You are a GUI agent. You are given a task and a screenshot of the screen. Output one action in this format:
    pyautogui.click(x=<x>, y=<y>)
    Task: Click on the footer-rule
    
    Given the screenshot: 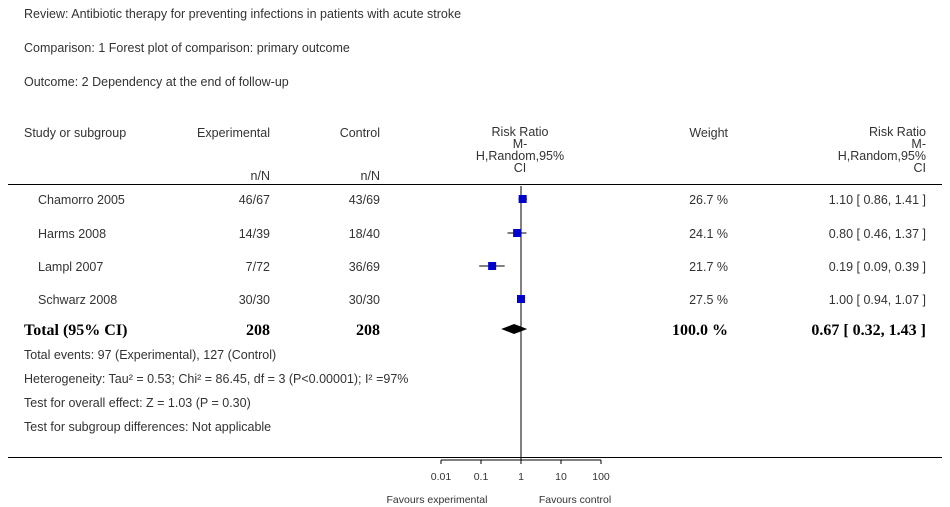 What is the action you would take?
    pyautogui.click(x=475, y=457)
    